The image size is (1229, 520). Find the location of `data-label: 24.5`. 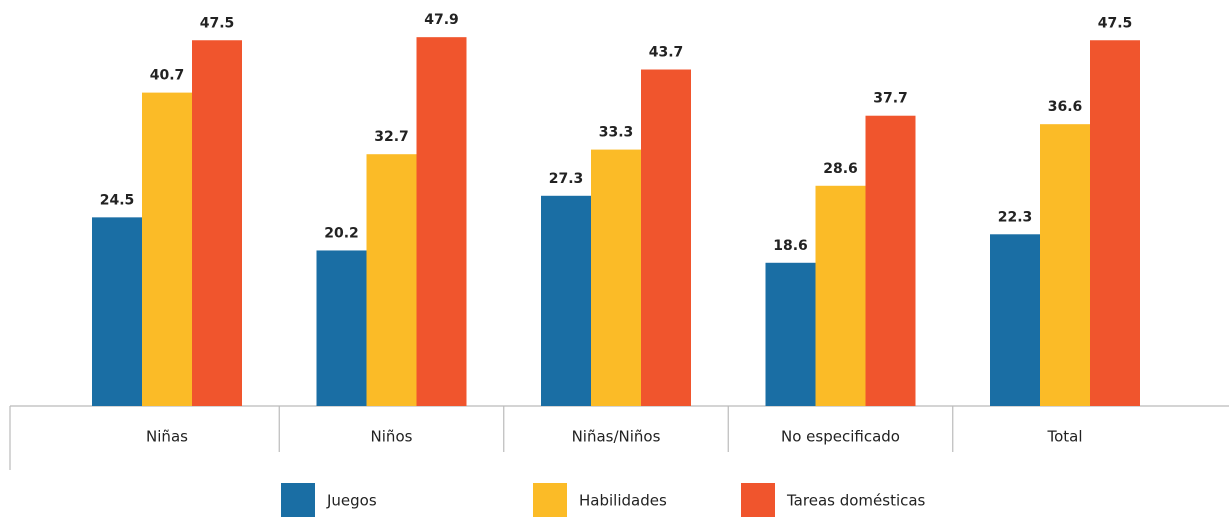

data-label: 24.5 is located at coordinates (117, 200).